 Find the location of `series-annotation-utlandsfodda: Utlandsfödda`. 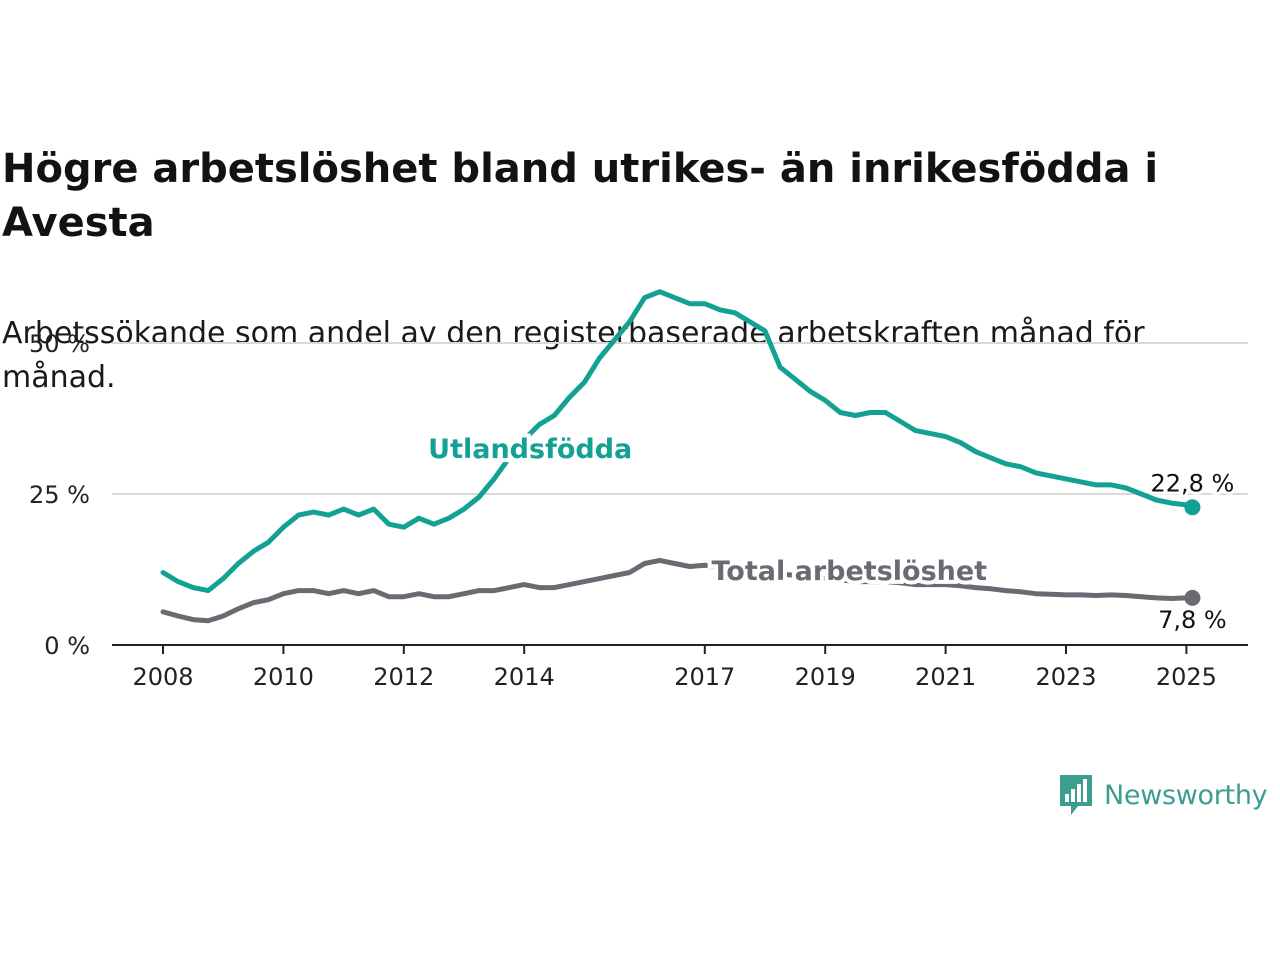

series-annotation-utlandsfodda: Utlandsfödda is located at coordinates (530, 449).